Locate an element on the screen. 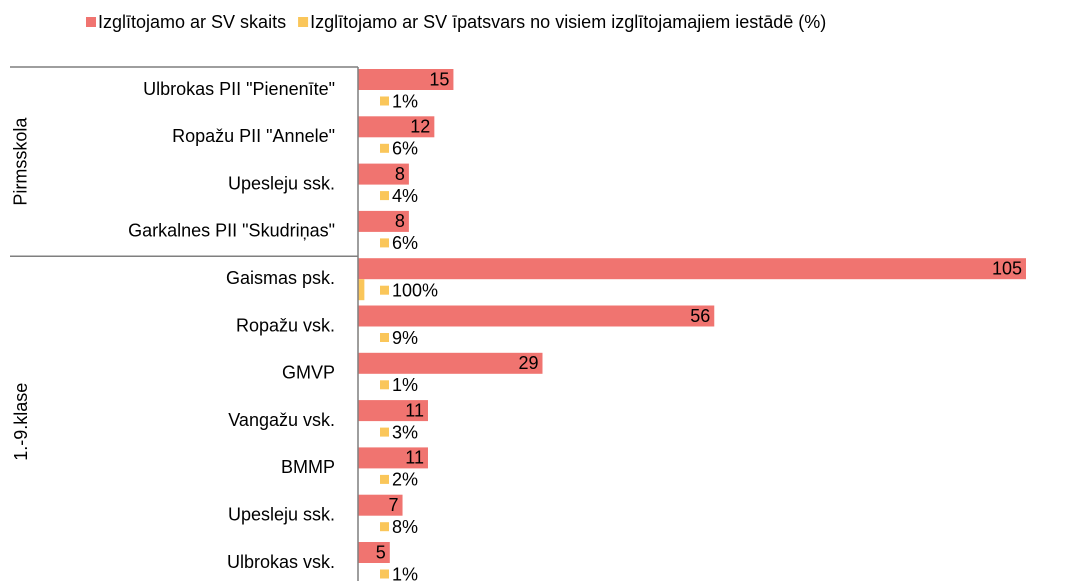  value-label: 8% is located at coordinates (405, 527).